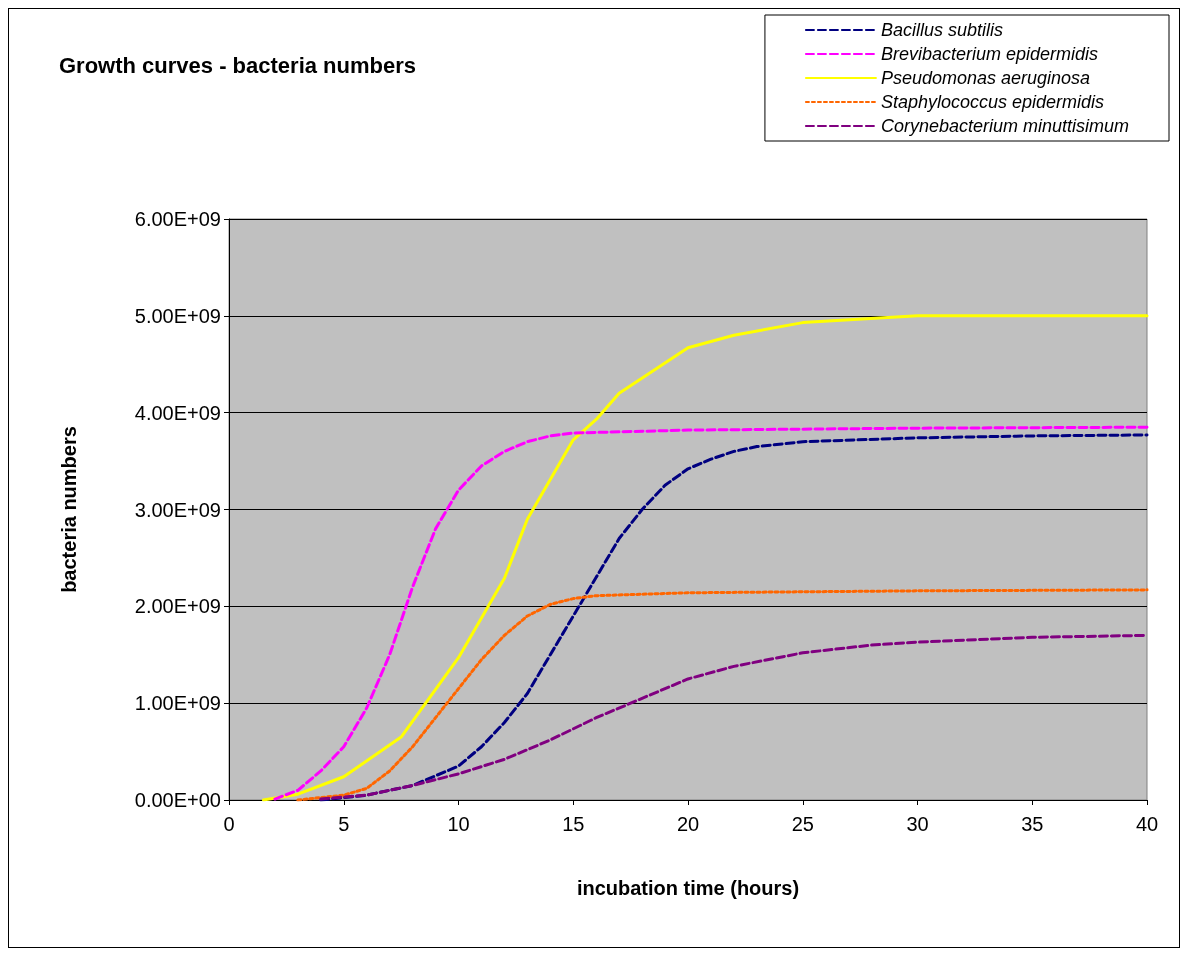 This screenshot has width=1190, height=958. I want to click on legend-label: Bacillus subtilis, so click(941, 30).